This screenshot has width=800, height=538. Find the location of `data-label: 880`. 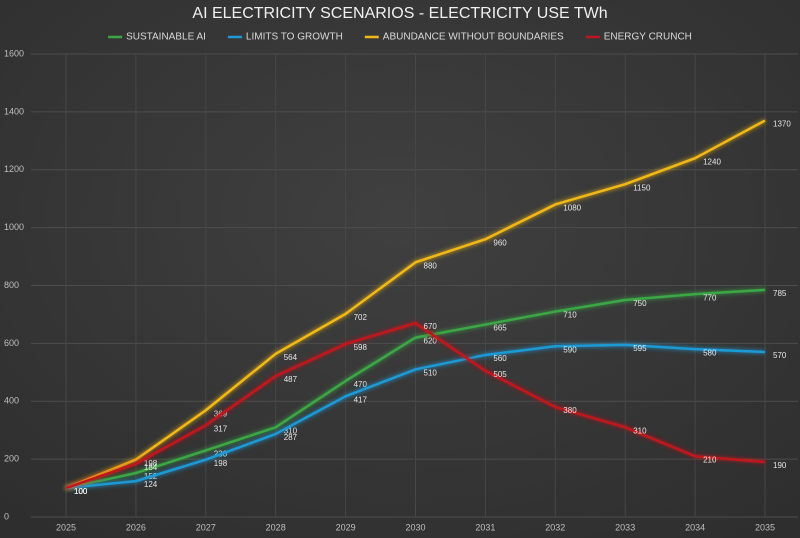

data-label: 880 is located at coordinates (431, 265).